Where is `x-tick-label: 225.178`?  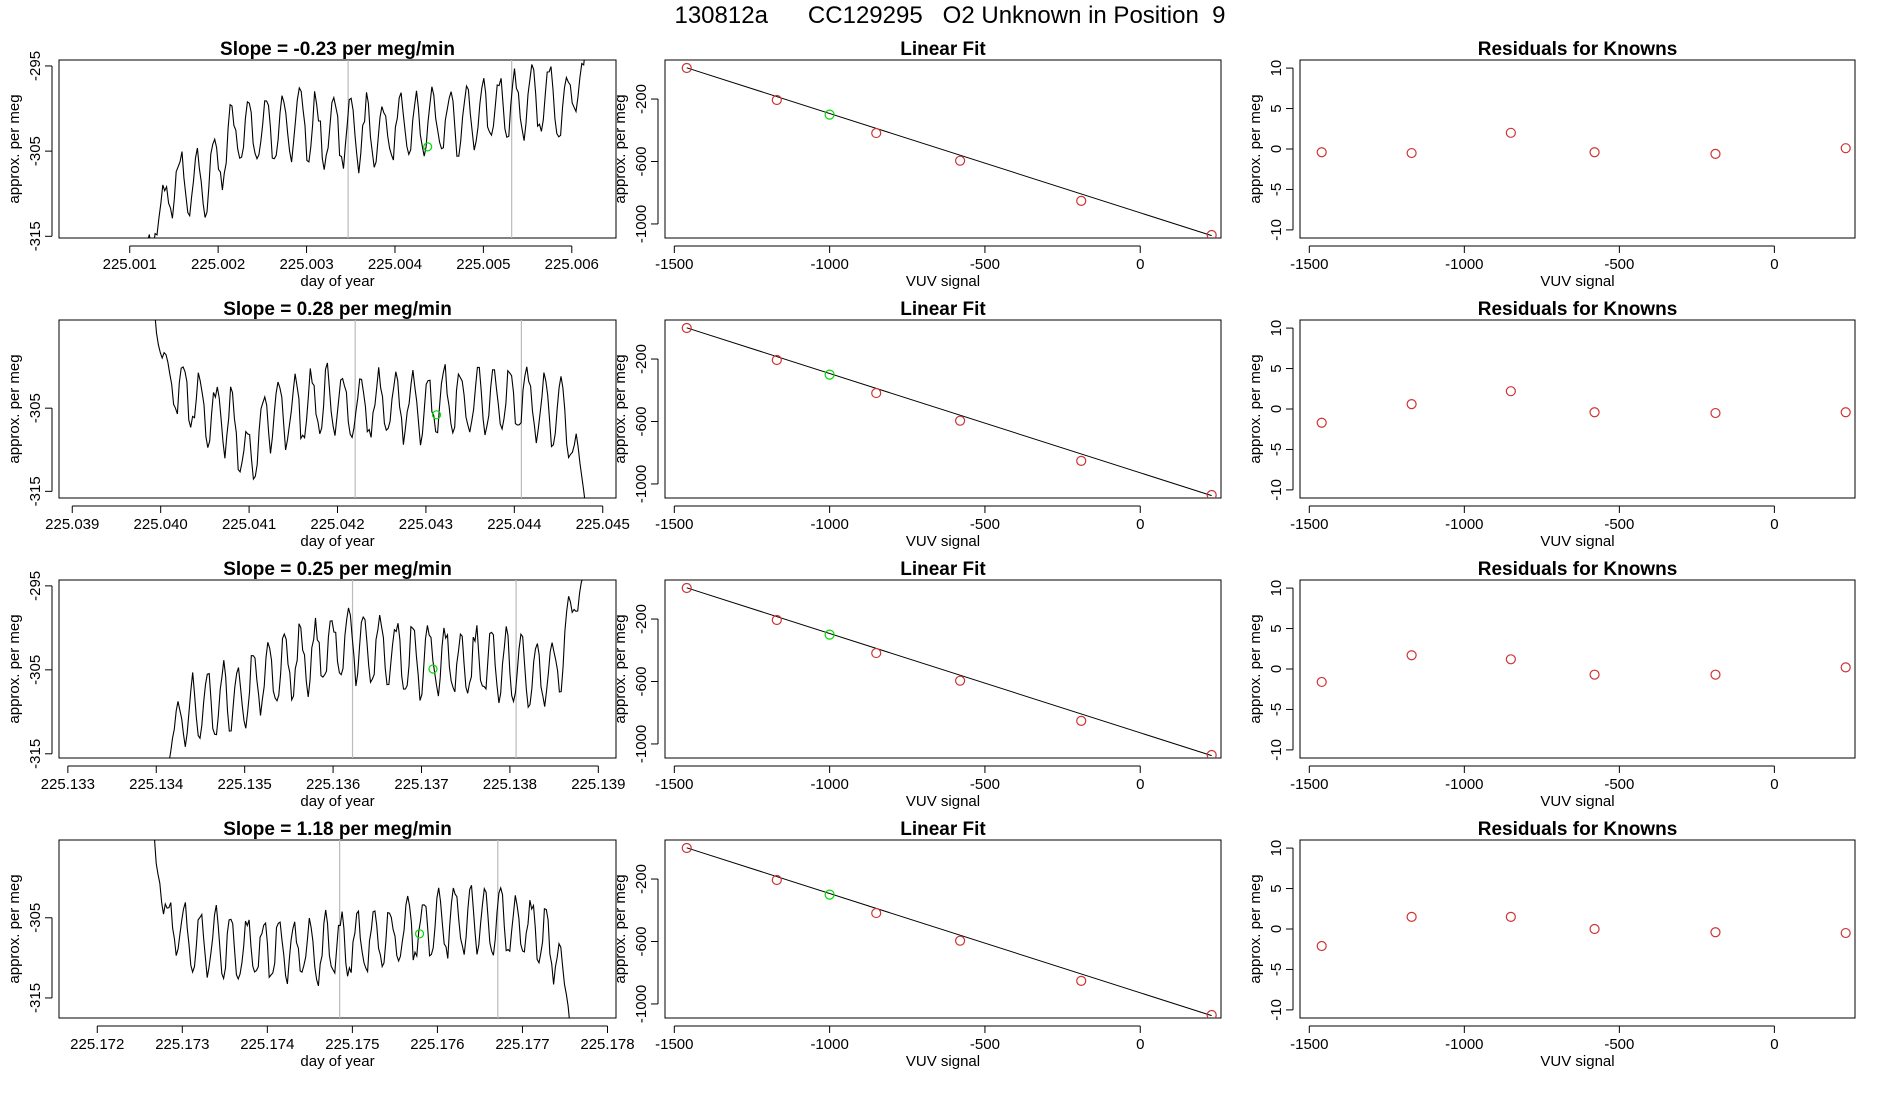
x-tick-label: 225.178 is located at coordinates (607, 1044).